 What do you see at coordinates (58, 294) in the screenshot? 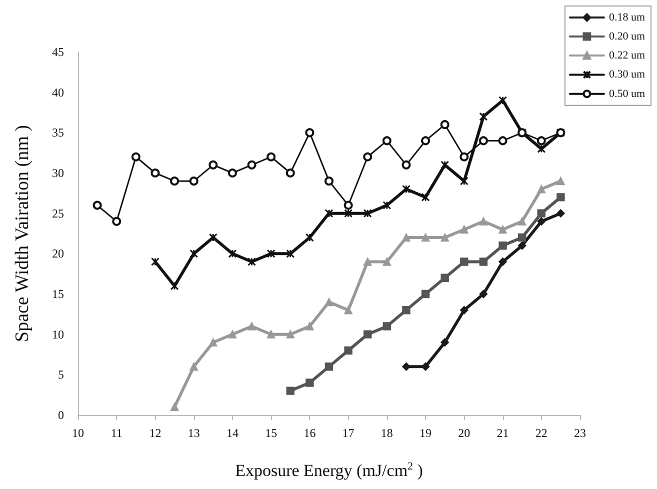
I see `y-tick-label: 15` at bounding box center [58, 294].